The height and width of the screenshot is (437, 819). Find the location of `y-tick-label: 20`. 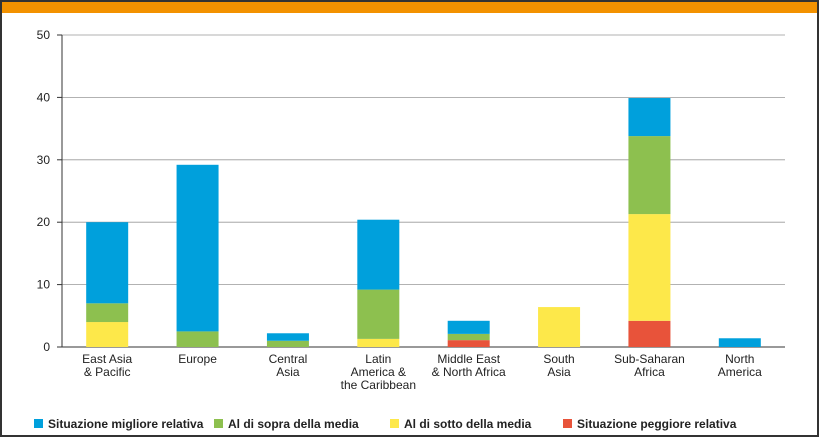

y-tick-label: 20 is located at coordinates (44, 222).